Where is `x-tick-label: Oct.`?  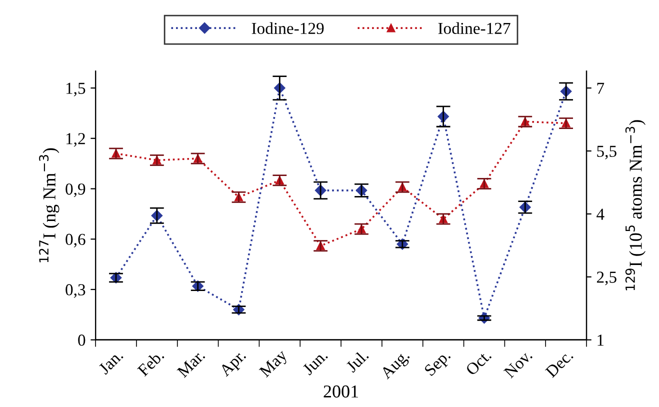
x-tick-label: Oct. is located at coordinates (478, 362).